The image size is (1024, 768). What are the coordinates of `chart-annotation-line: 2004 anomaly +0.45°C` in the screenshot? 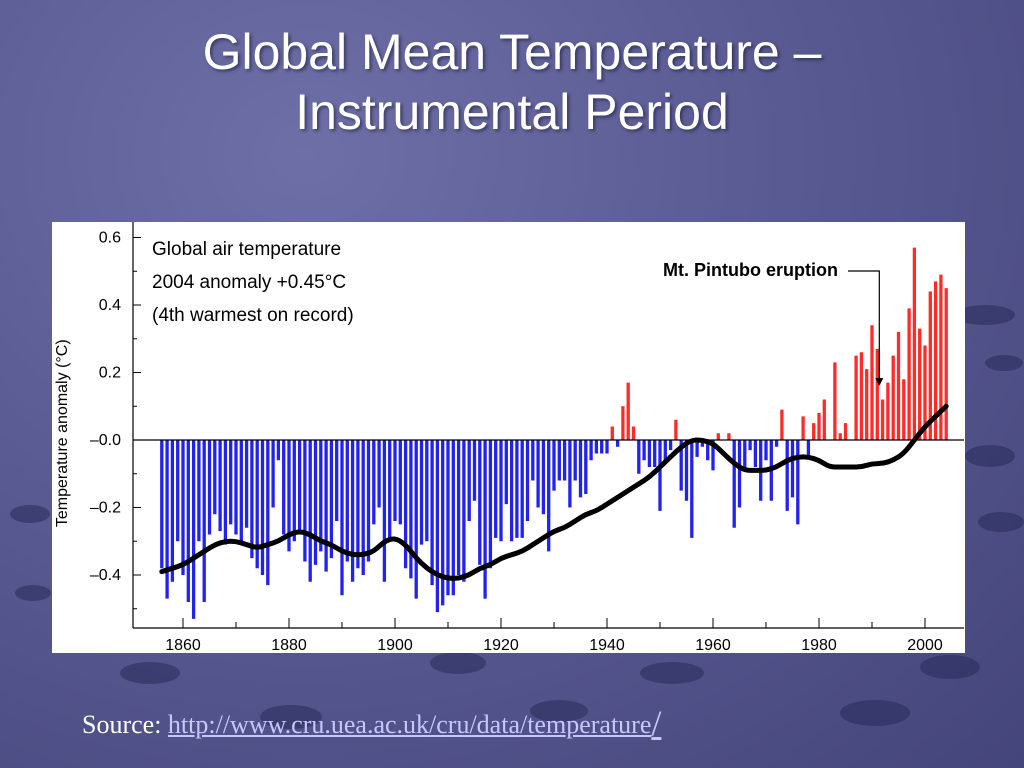 It's located at (249, 282).